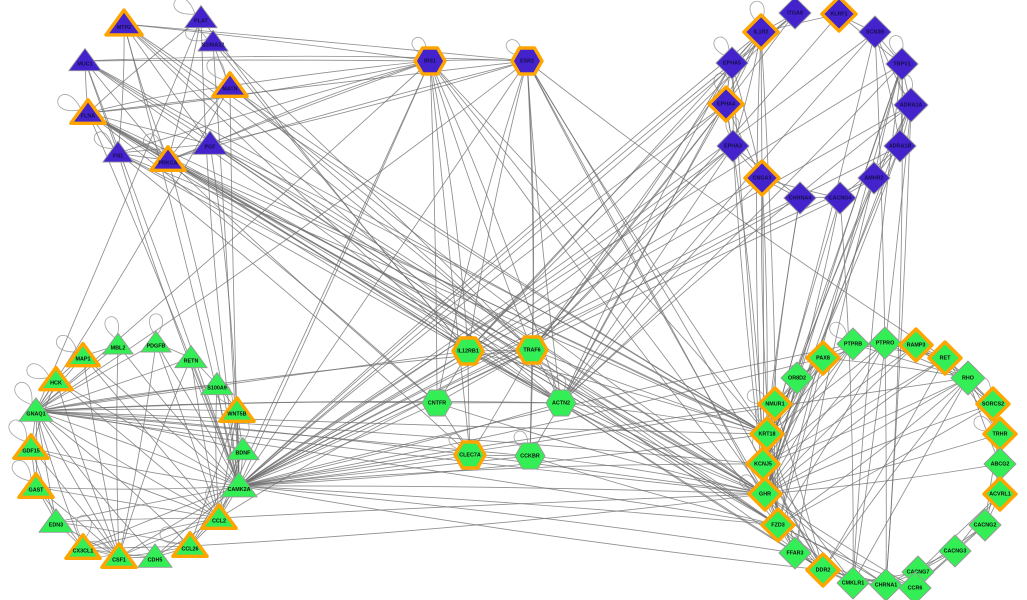  I want to click on graph-node: FLNA, so click(88, 112).